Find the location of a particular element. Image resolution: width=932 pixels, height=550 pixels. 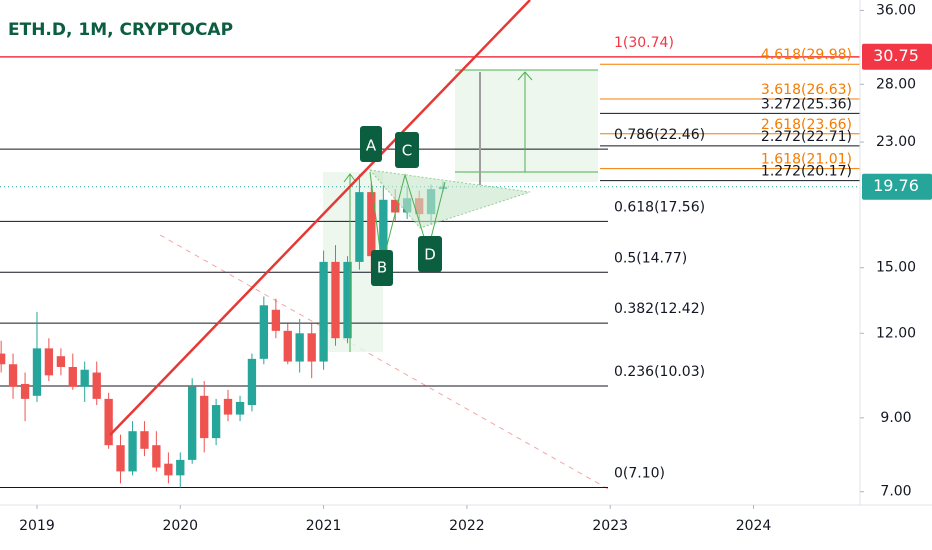

fib-label: 1(30.74) is located at coordinates (644, 43).